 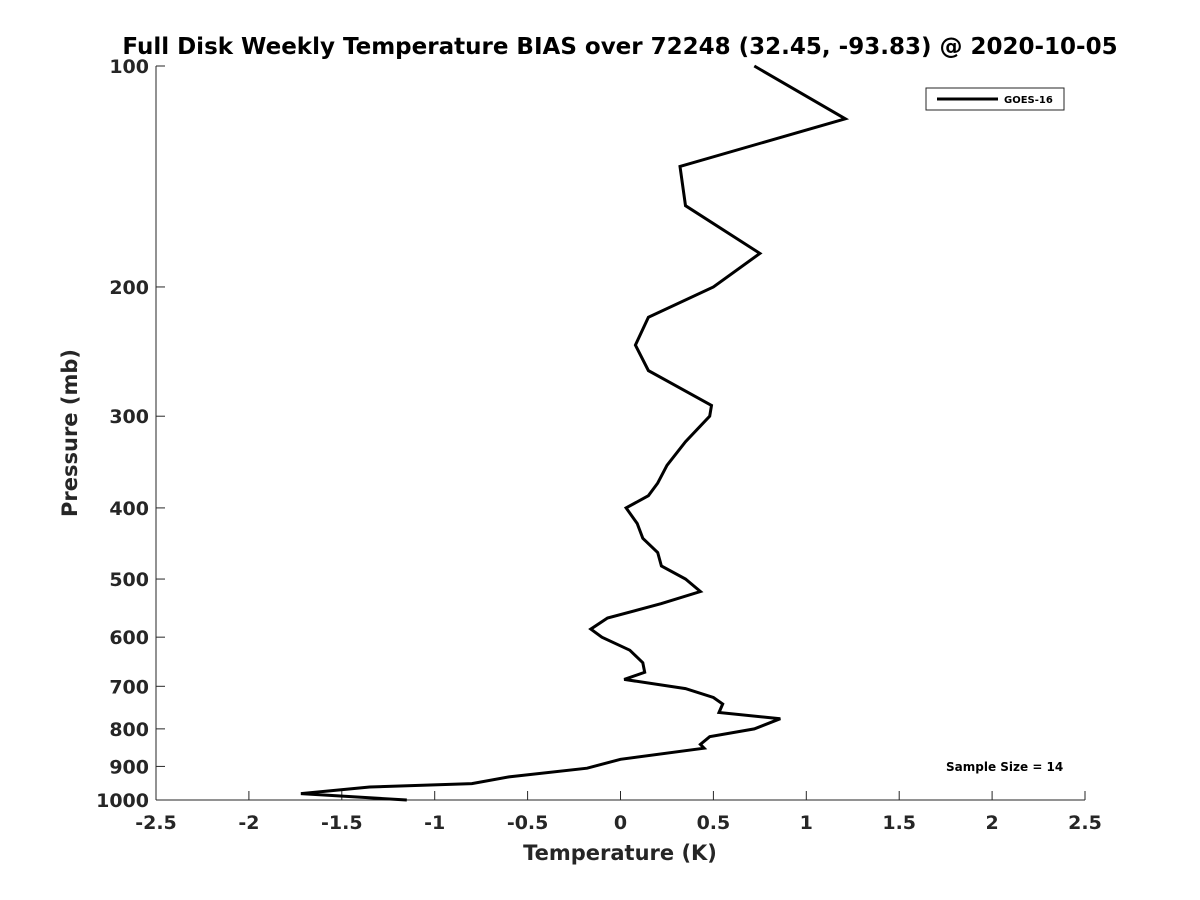 I want to click on x-tick-label: 1.5, so click(x=899, y=823).